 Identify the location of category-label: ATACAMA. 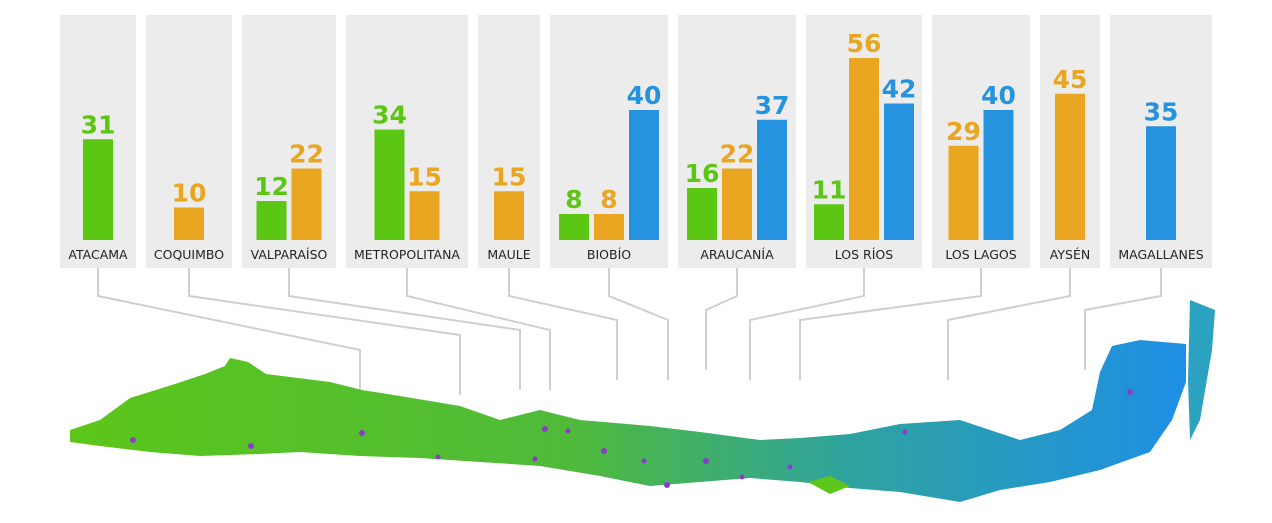
(98, 254).